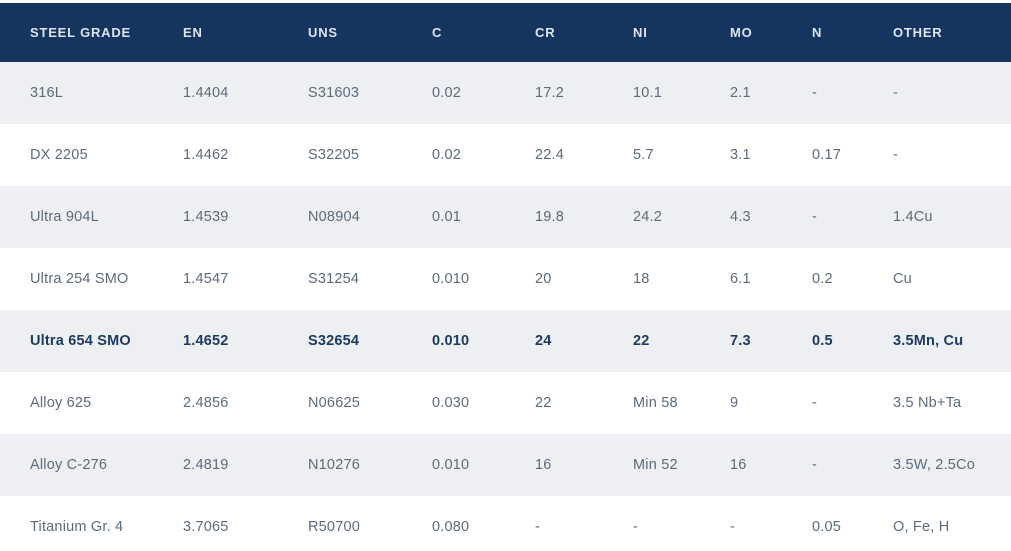  Describe the element at coordinates (206, 527) in the screenshot. I see `value-cell: 3.7065` at that location.